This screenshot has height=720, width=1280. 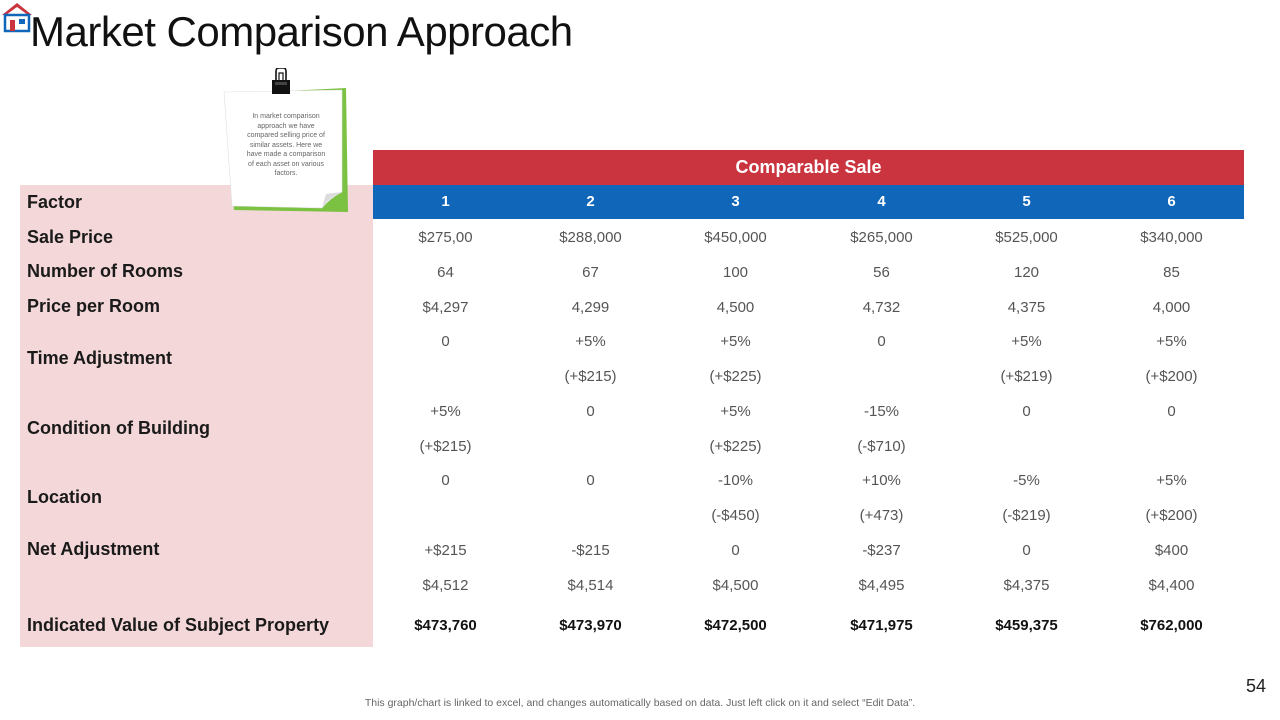 What do you see at coordinates (100, 358) in the screenshot?
I see `row-label-time-adjustment: Time Adjustment` at bounding box center [100, 358].